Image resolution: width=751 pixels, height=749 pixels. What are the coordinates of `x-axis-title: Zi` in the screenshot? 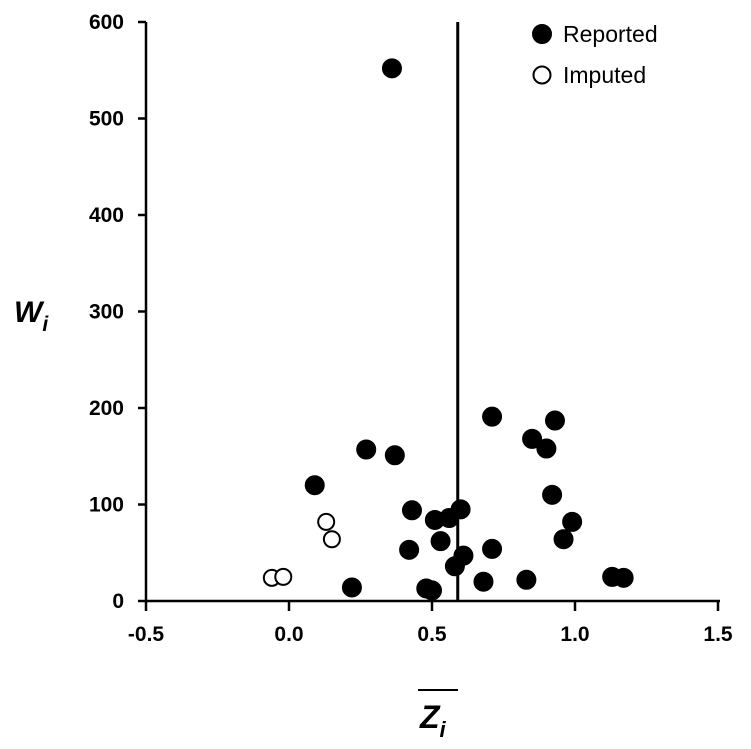 It's located at (438, 715).